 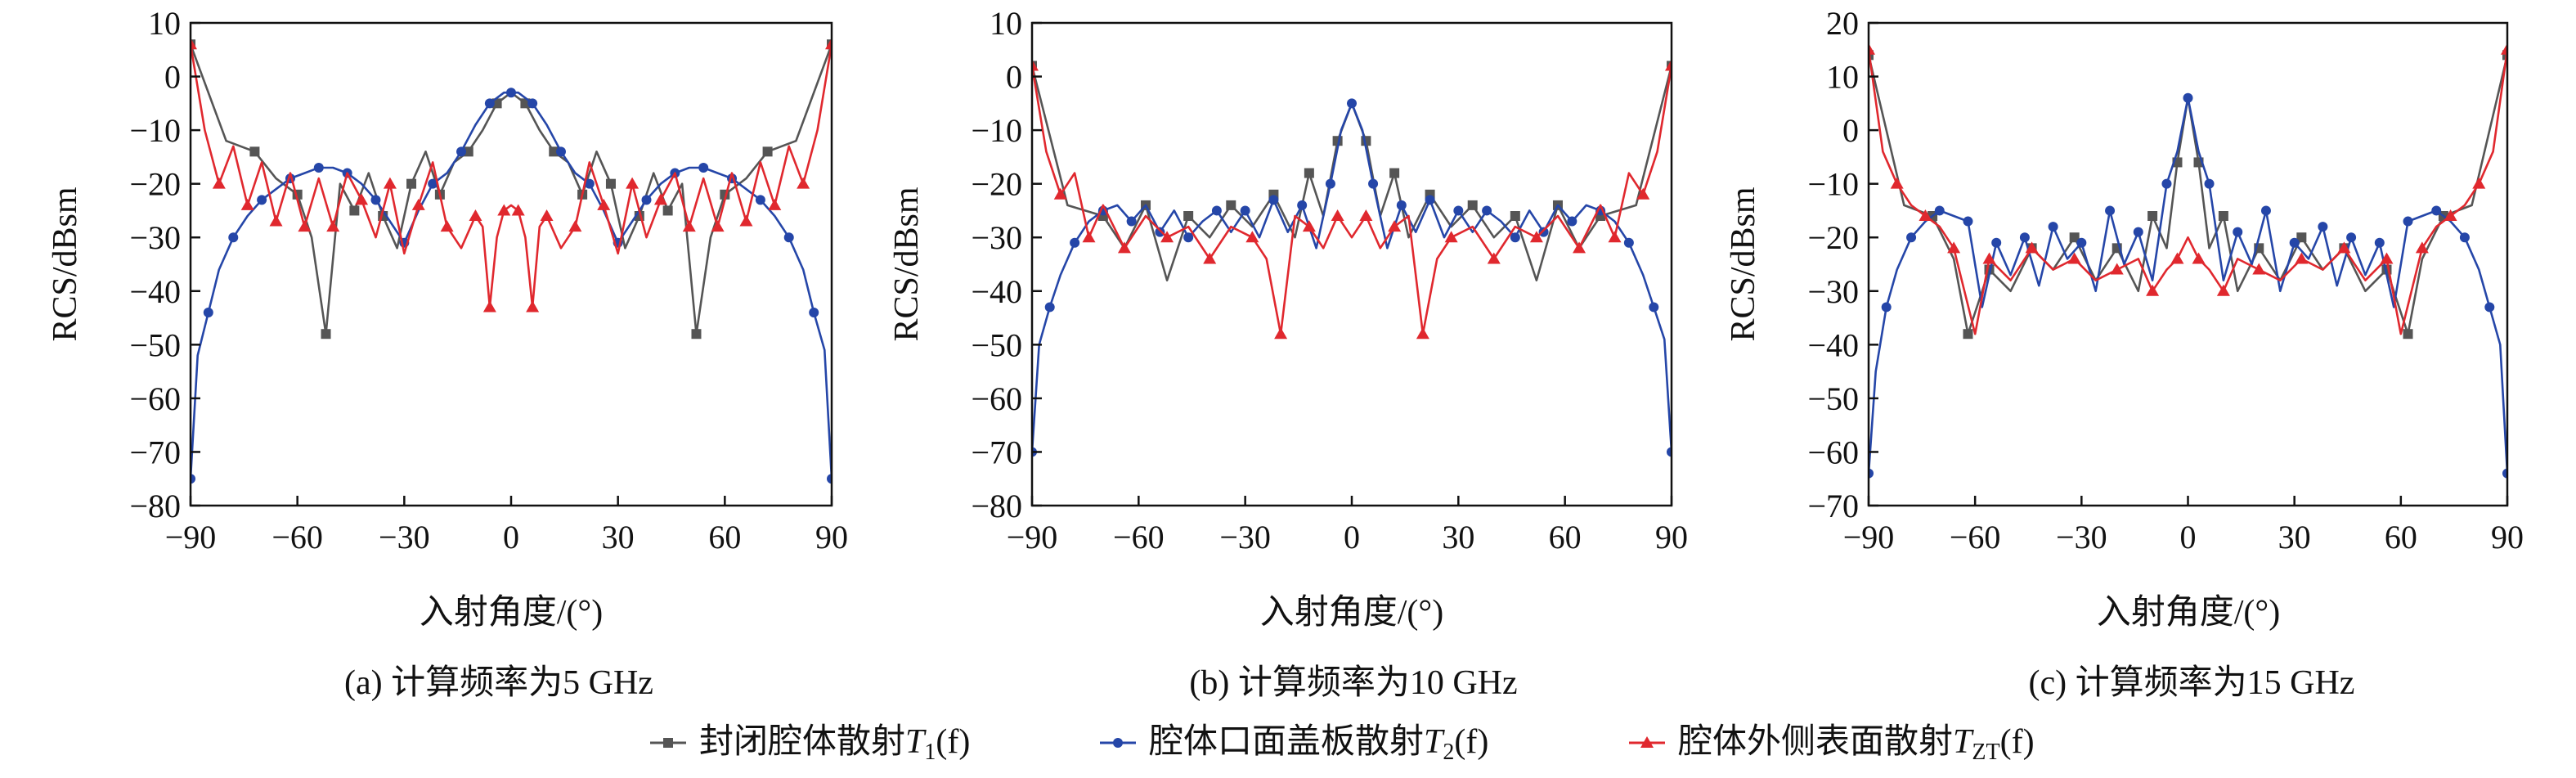 I want to click on y-tick-label: −80, so click(x=155, y=506).